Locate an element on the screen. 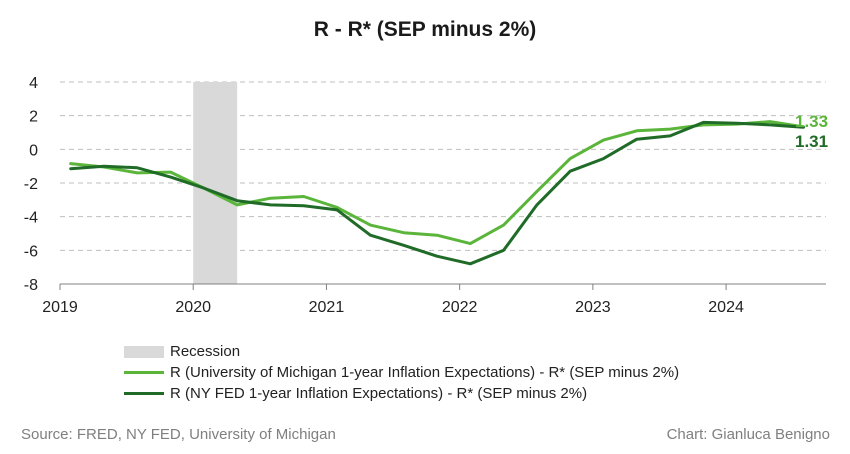 This screenshot has height=454, width=850. x-tick-label: 2020 is located at coordinates (193, 307).